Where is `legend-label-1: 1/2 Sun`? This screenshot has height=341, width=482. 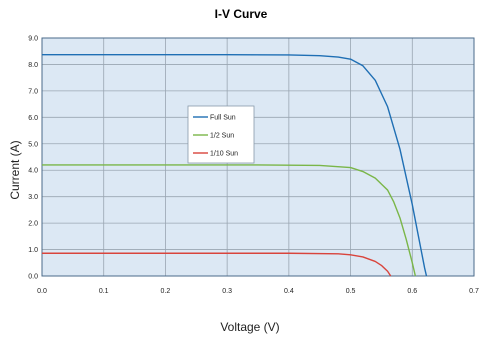 legend-label-1: 1/2 Sun is located at coordinates (222, 136).